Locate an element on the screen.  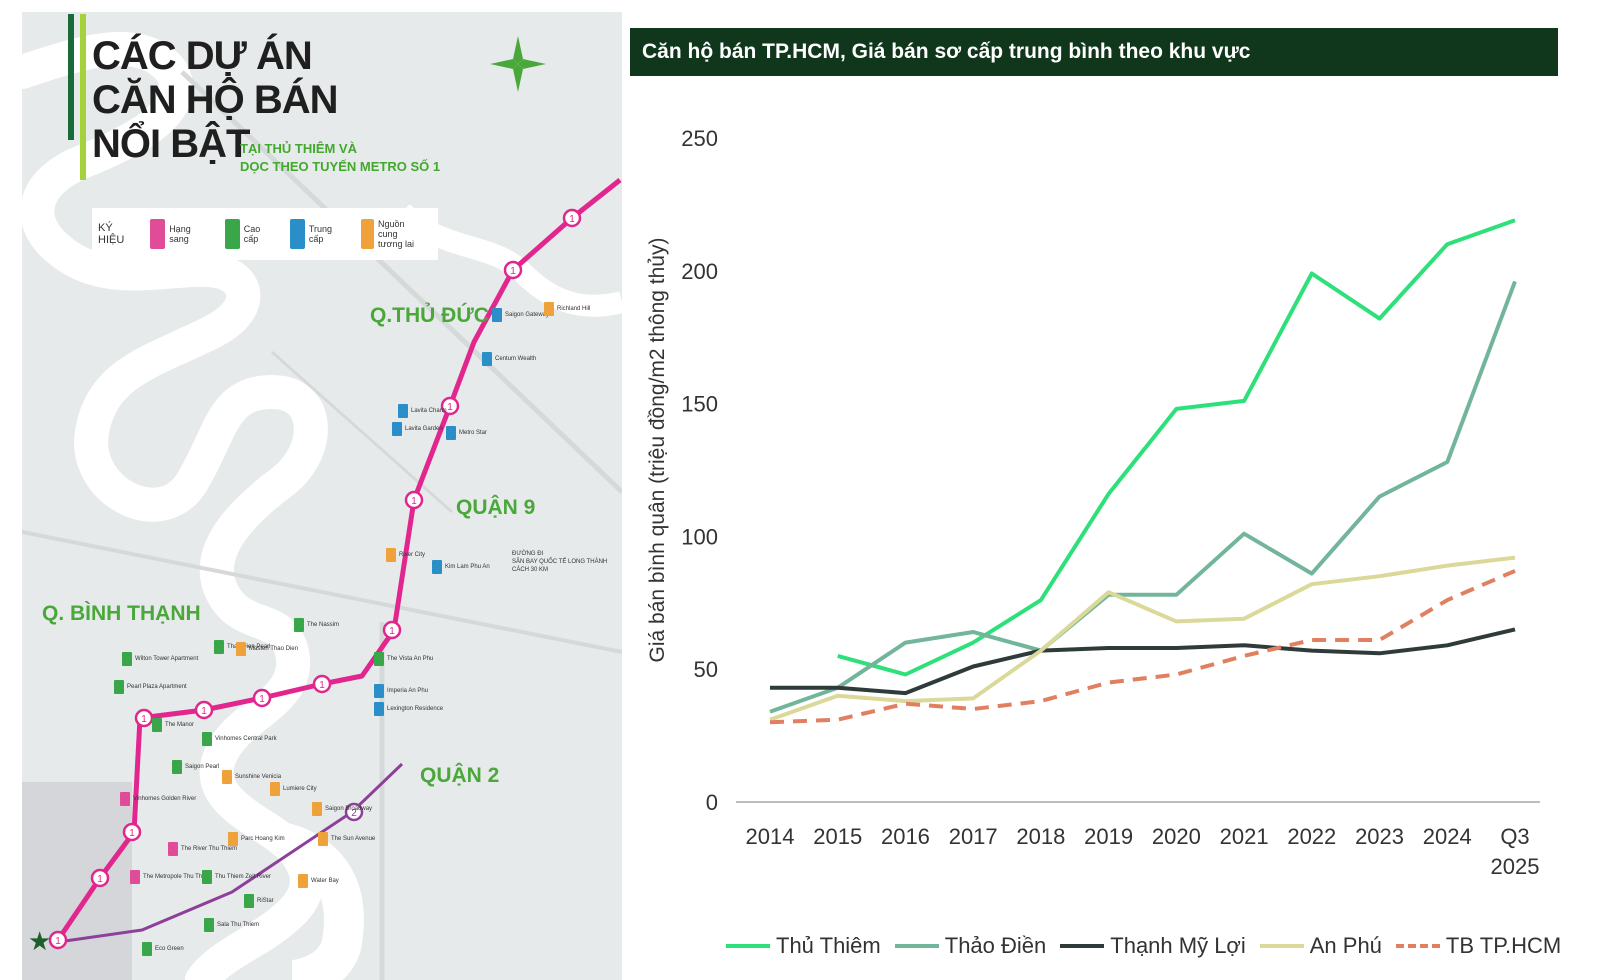
chart-legend-item: TB TP.HCM is located at coordinates (1478, 946).